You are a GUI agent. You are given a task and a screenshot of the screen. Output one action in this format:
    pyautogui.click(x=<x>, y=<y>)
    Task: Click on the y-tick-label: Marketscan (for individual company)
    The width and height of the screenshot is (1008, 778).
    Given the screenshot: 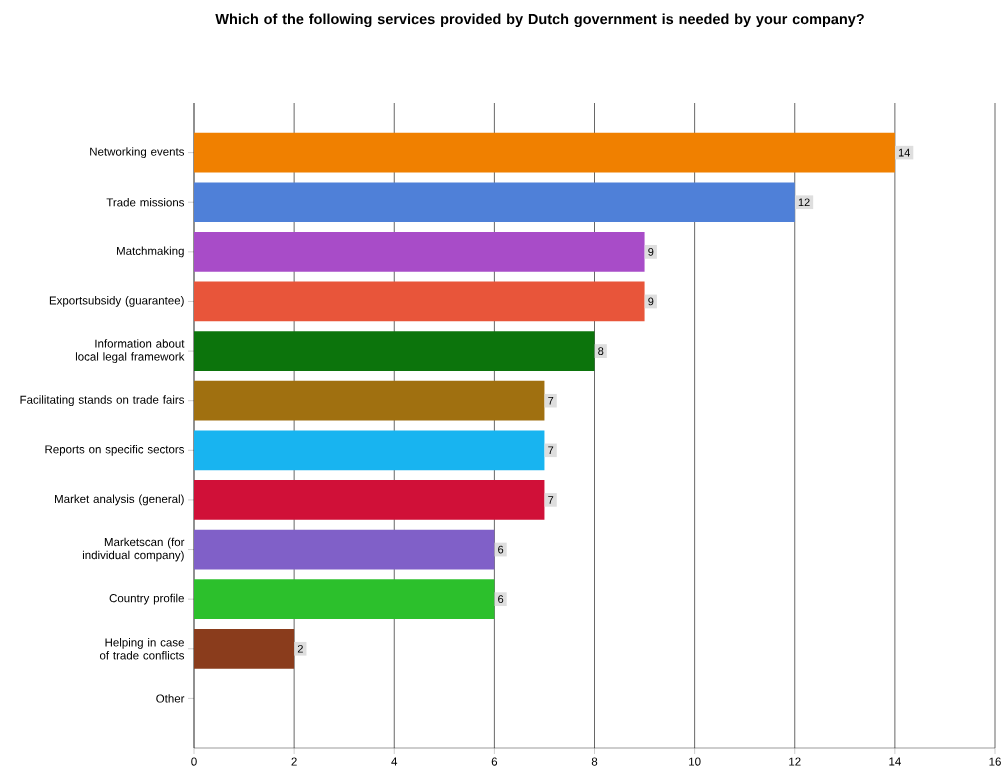 What is the action you would take?
    pyautogui.click(x=133, y=549)
    